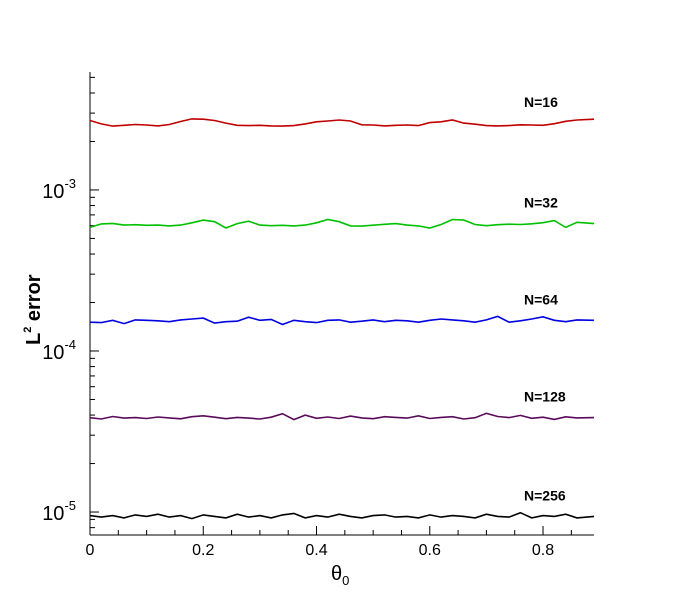 The width and height of the screenshot is (676, 601). What do you see at coordinates (70, 505) in the screenshot?
I see `y-tick-label-exponent: -5` at bounding box center [70, 505].